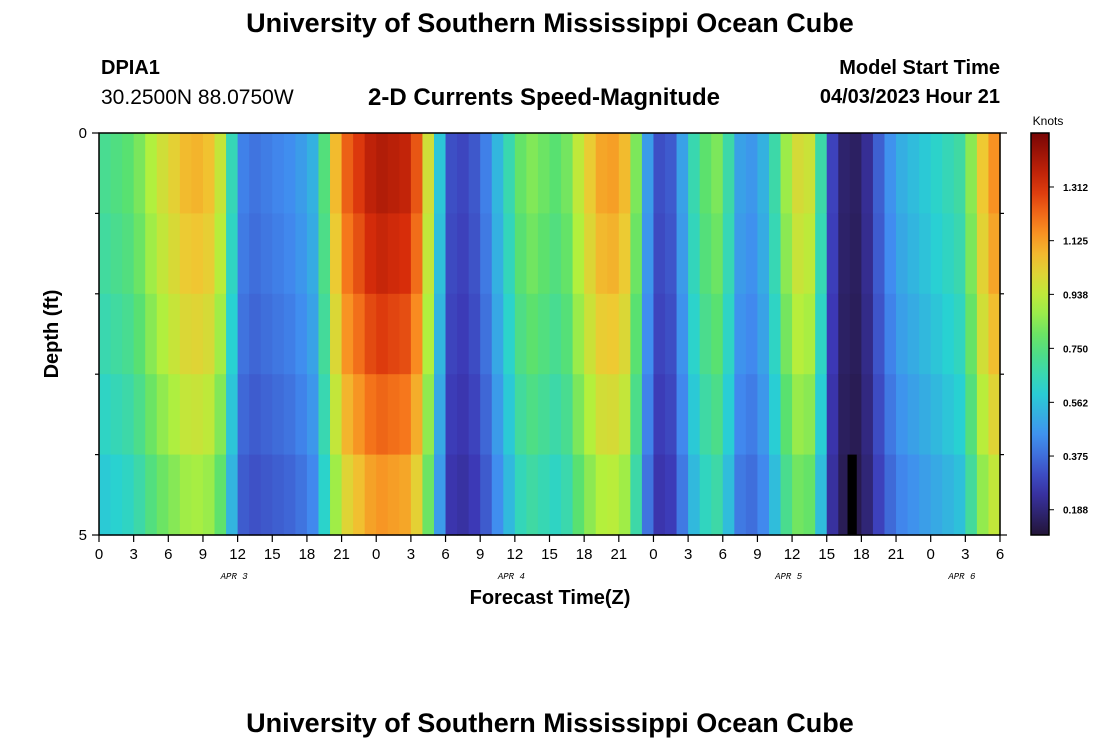 The image size is (1100, 750). Describe the element at coordinates (1075, 403) in the screenshot. I see `colorbar-tick-label: 0.562` at that location.